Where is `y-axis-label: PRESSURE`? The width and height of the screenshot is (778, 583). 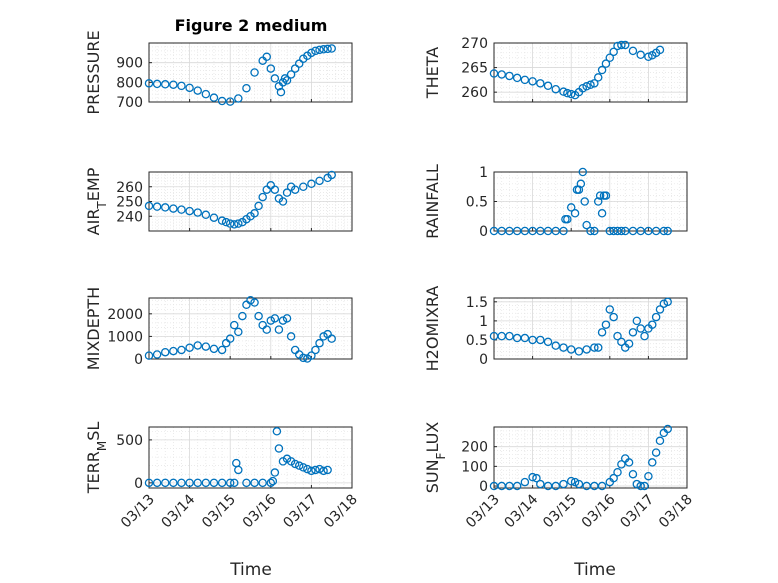 y-axis-label: PRESSURE is located at coordinates (93, 72).